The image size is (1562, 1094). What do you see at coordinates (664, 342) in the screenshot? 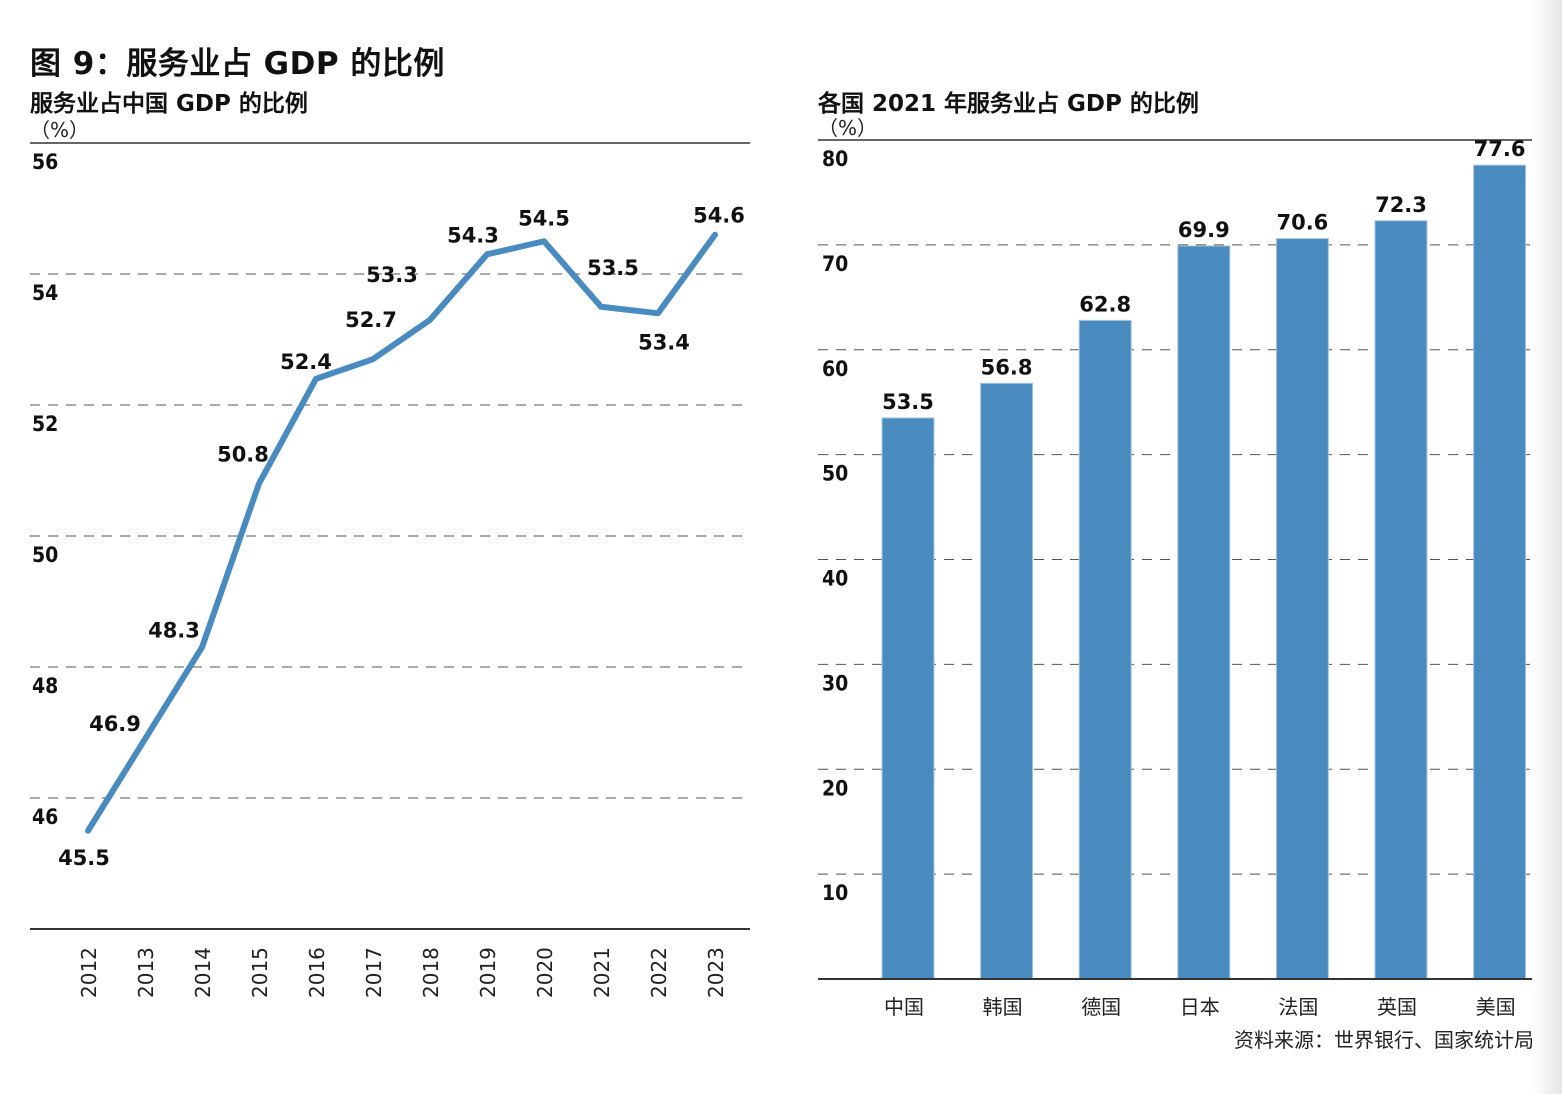
I see `data-label: 53.4` at bounding box center [664, 342].